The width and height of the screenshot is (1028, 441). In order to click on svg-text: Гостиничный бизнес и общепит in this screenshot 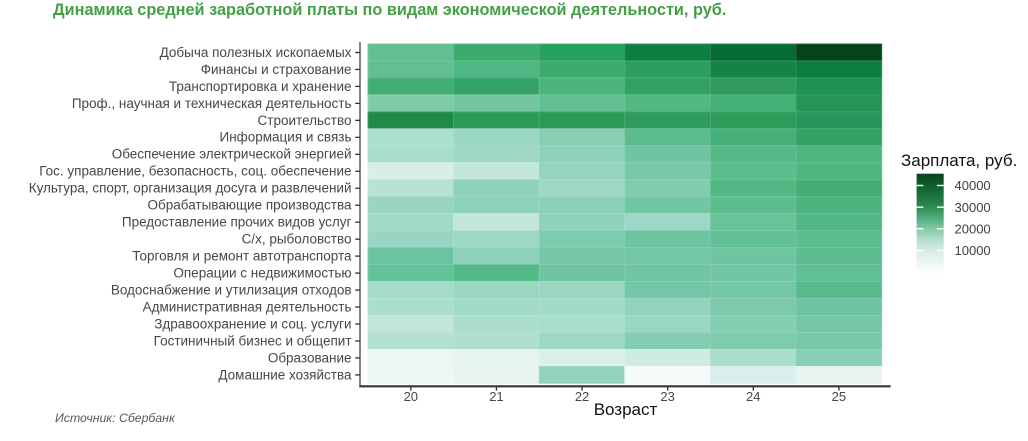, I will do `click(253, 340)`.